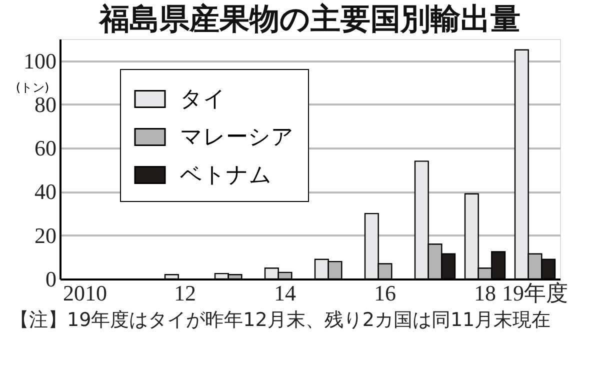 The height and width of the screenshot is (389, 591). What do you see at coordinates (226, 175) in the screenshot?
I see `legend-label: ベトナム` at bounding box center [226, 175].